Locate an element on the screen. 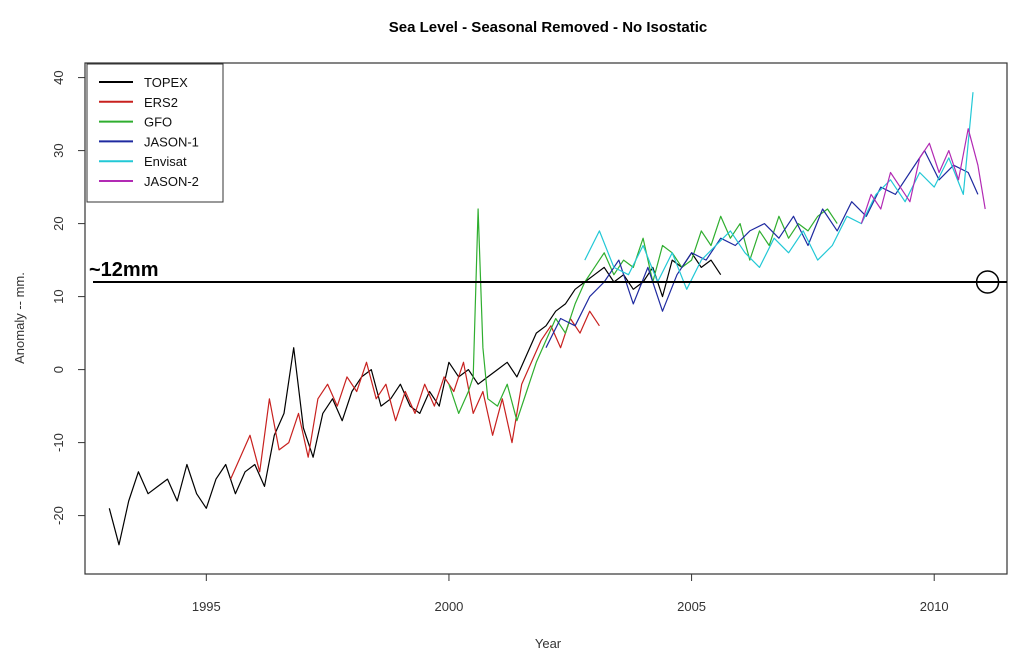 This screenshot has width=1010, height=653. annotation-layer: ~12mm is located at coordinates (548, 276).